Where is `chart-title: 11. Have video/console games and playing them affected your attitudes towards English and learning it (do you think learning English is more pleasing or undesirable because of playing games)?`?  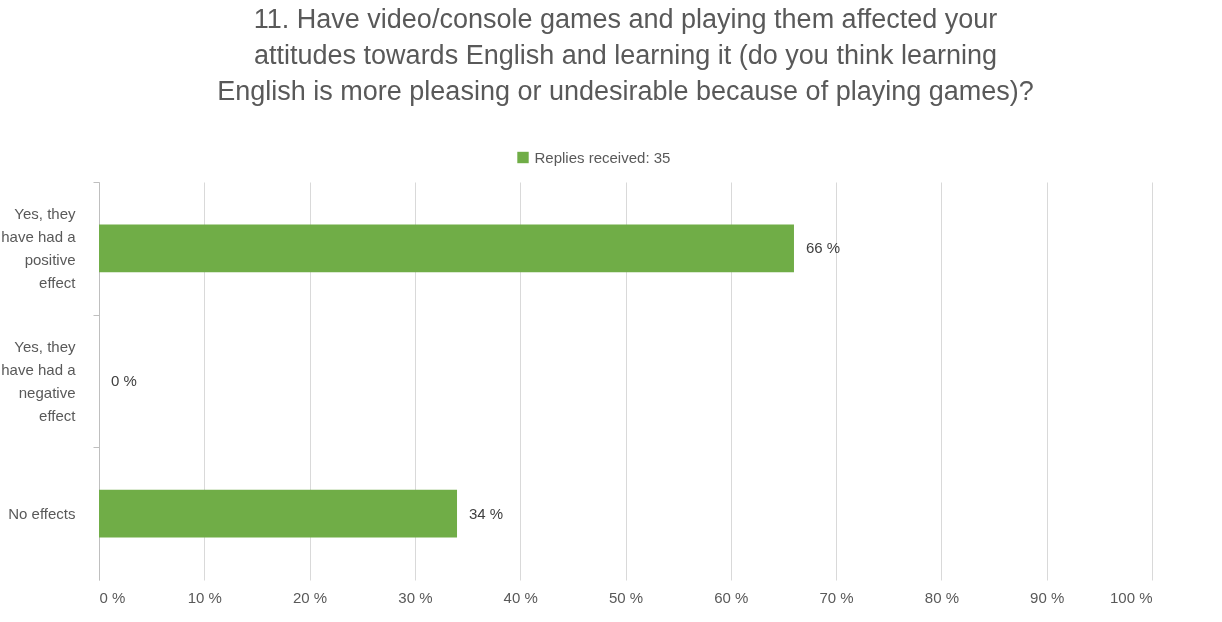 chart-title: 11. Have video/console games and playing them affected your attitudes towards English and learning it (do you think learning English is more pleasing or undesirable because of playing games)? is located at coordinates (625, 55).